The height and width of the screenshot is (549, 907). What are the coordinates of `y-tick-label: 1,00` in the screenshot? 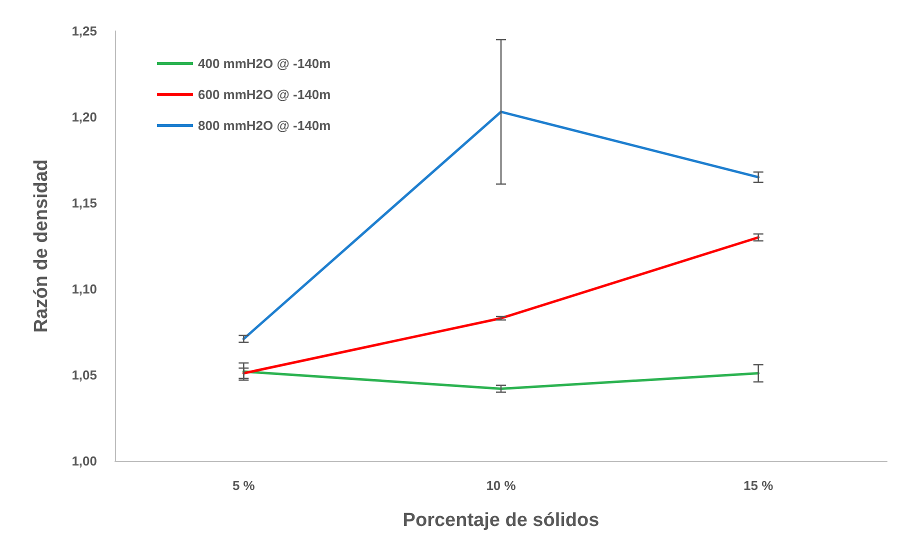 It's located at (84, 461).